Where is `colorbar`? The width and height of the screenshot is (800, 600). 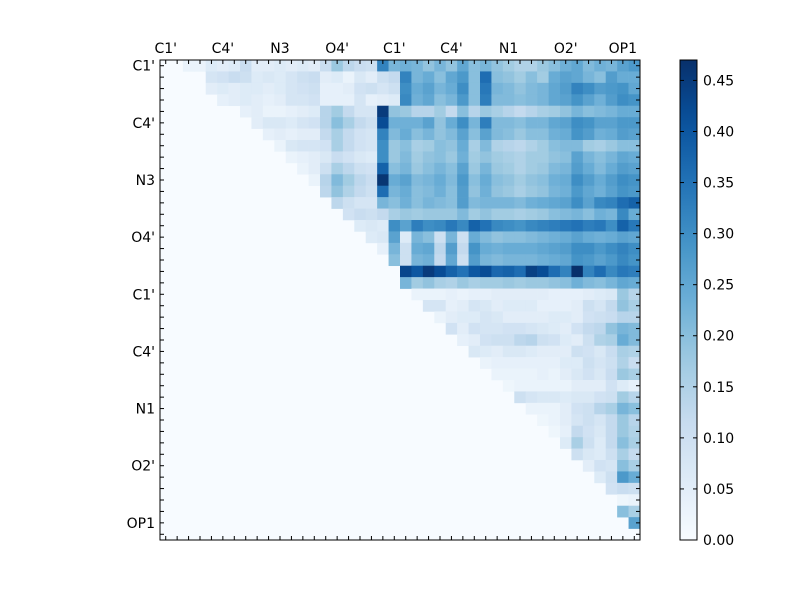 colorbar is located at coordinates (688, 300).